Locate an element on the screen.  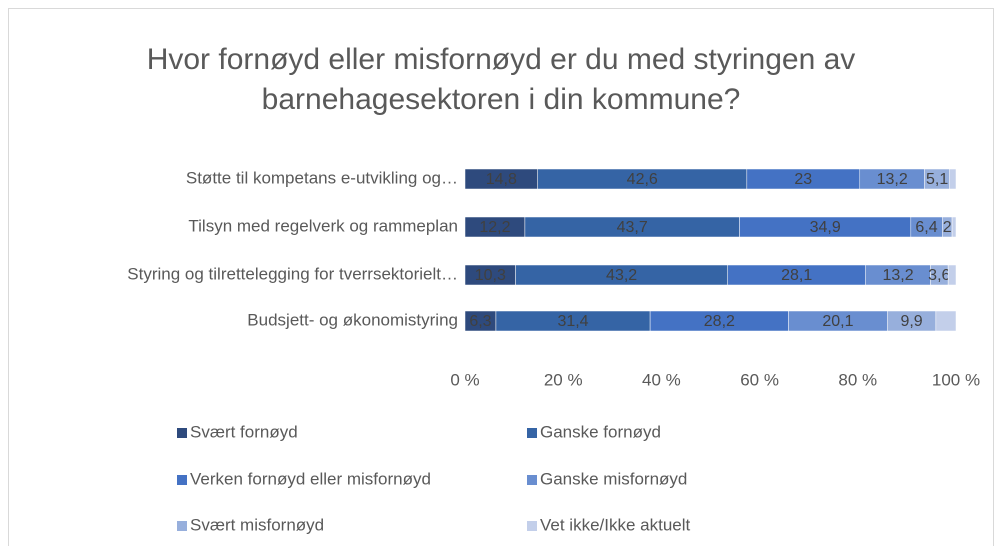
data-label: 14,8 is located at coordinates (501, 179).